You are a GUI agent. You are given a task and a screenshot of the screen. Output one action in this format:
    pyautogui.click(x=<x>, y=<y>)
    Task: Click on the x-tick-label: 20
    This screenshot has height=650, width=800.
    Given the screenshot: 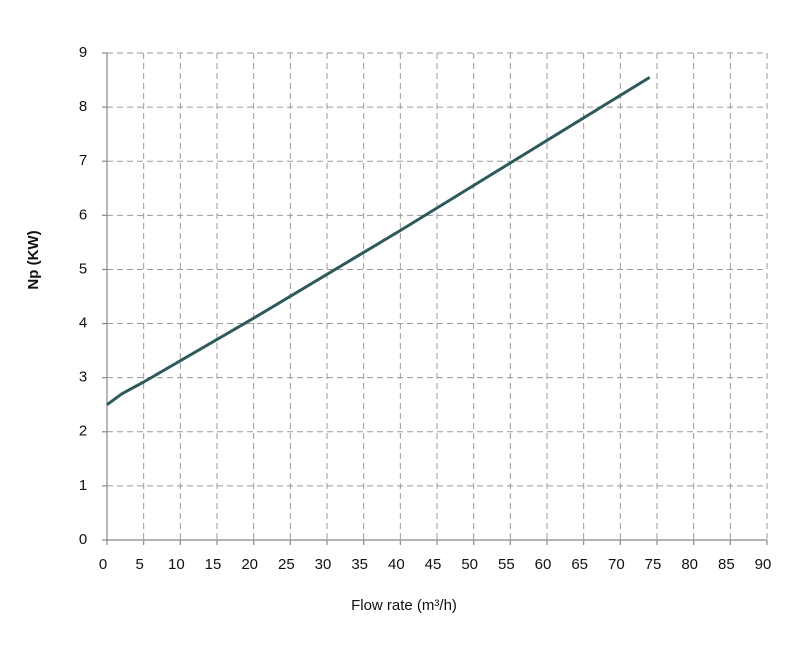 What is the action you would take?
    pyautogui.click(x=249, y=564)
    